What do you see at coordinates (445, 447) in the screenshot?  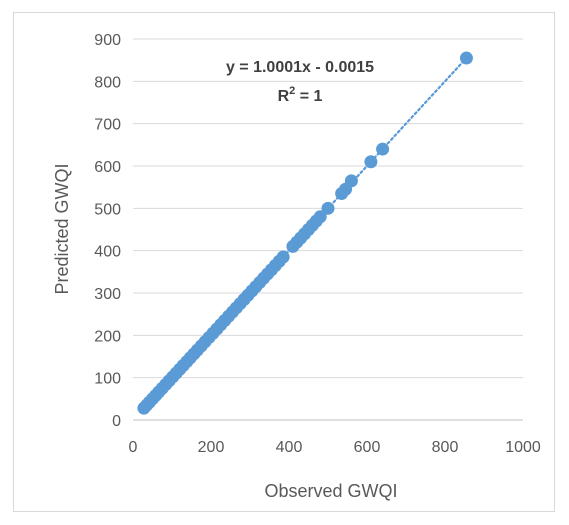 I see `x-tick-label-800: 800` at bounding box center [445, 447].